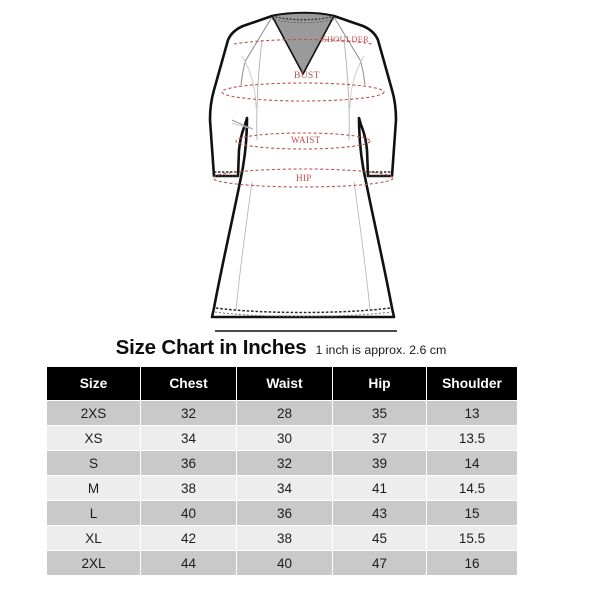 The width and height of the screenshot is (600, 600). Describe the element at coordinates (211, 347) in the screenshot. I see `page-title: Size Chart in Inches` at that location.